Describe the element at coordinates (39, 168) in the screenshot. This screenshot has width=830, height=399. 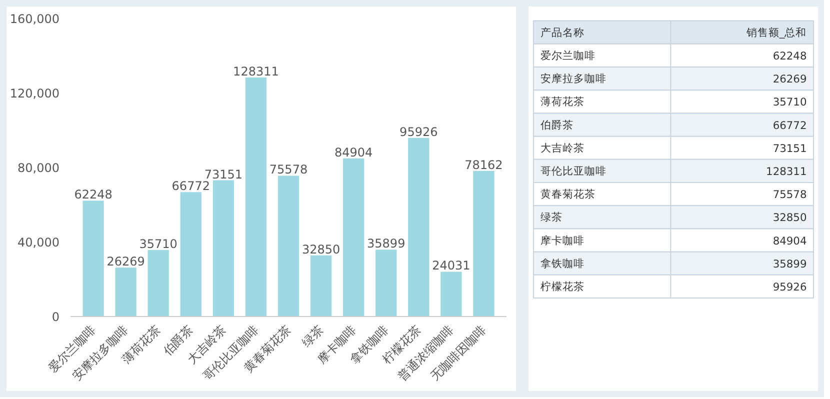
I see `y-tick-label: 80,000` at that location.